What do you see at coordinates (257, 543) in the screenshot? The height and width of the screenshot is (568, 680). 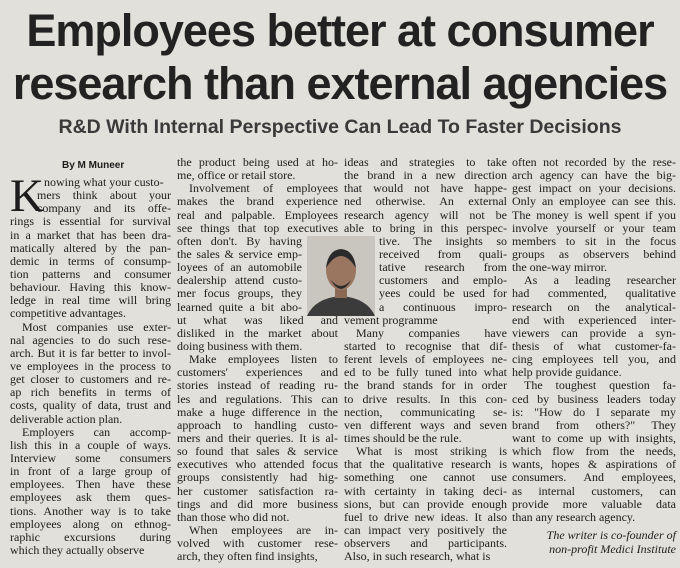 I see `text-line: volved with customer rese-` at bounding box center [257, 543].